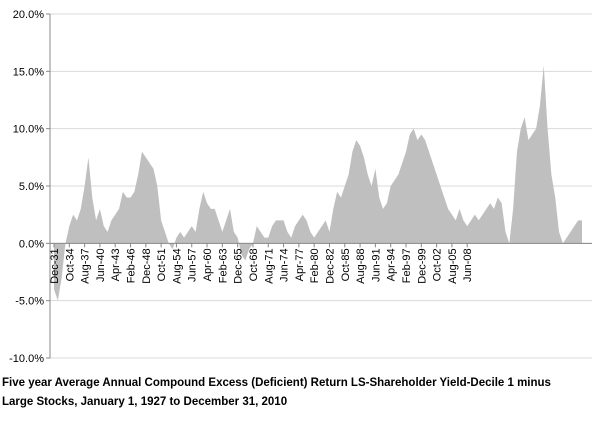 The width and height of the screenshot is (599, 430). Describe the element at coordinates (147, 265) in the screenshot. I see `x-tick-label: Dec-48` at that location.